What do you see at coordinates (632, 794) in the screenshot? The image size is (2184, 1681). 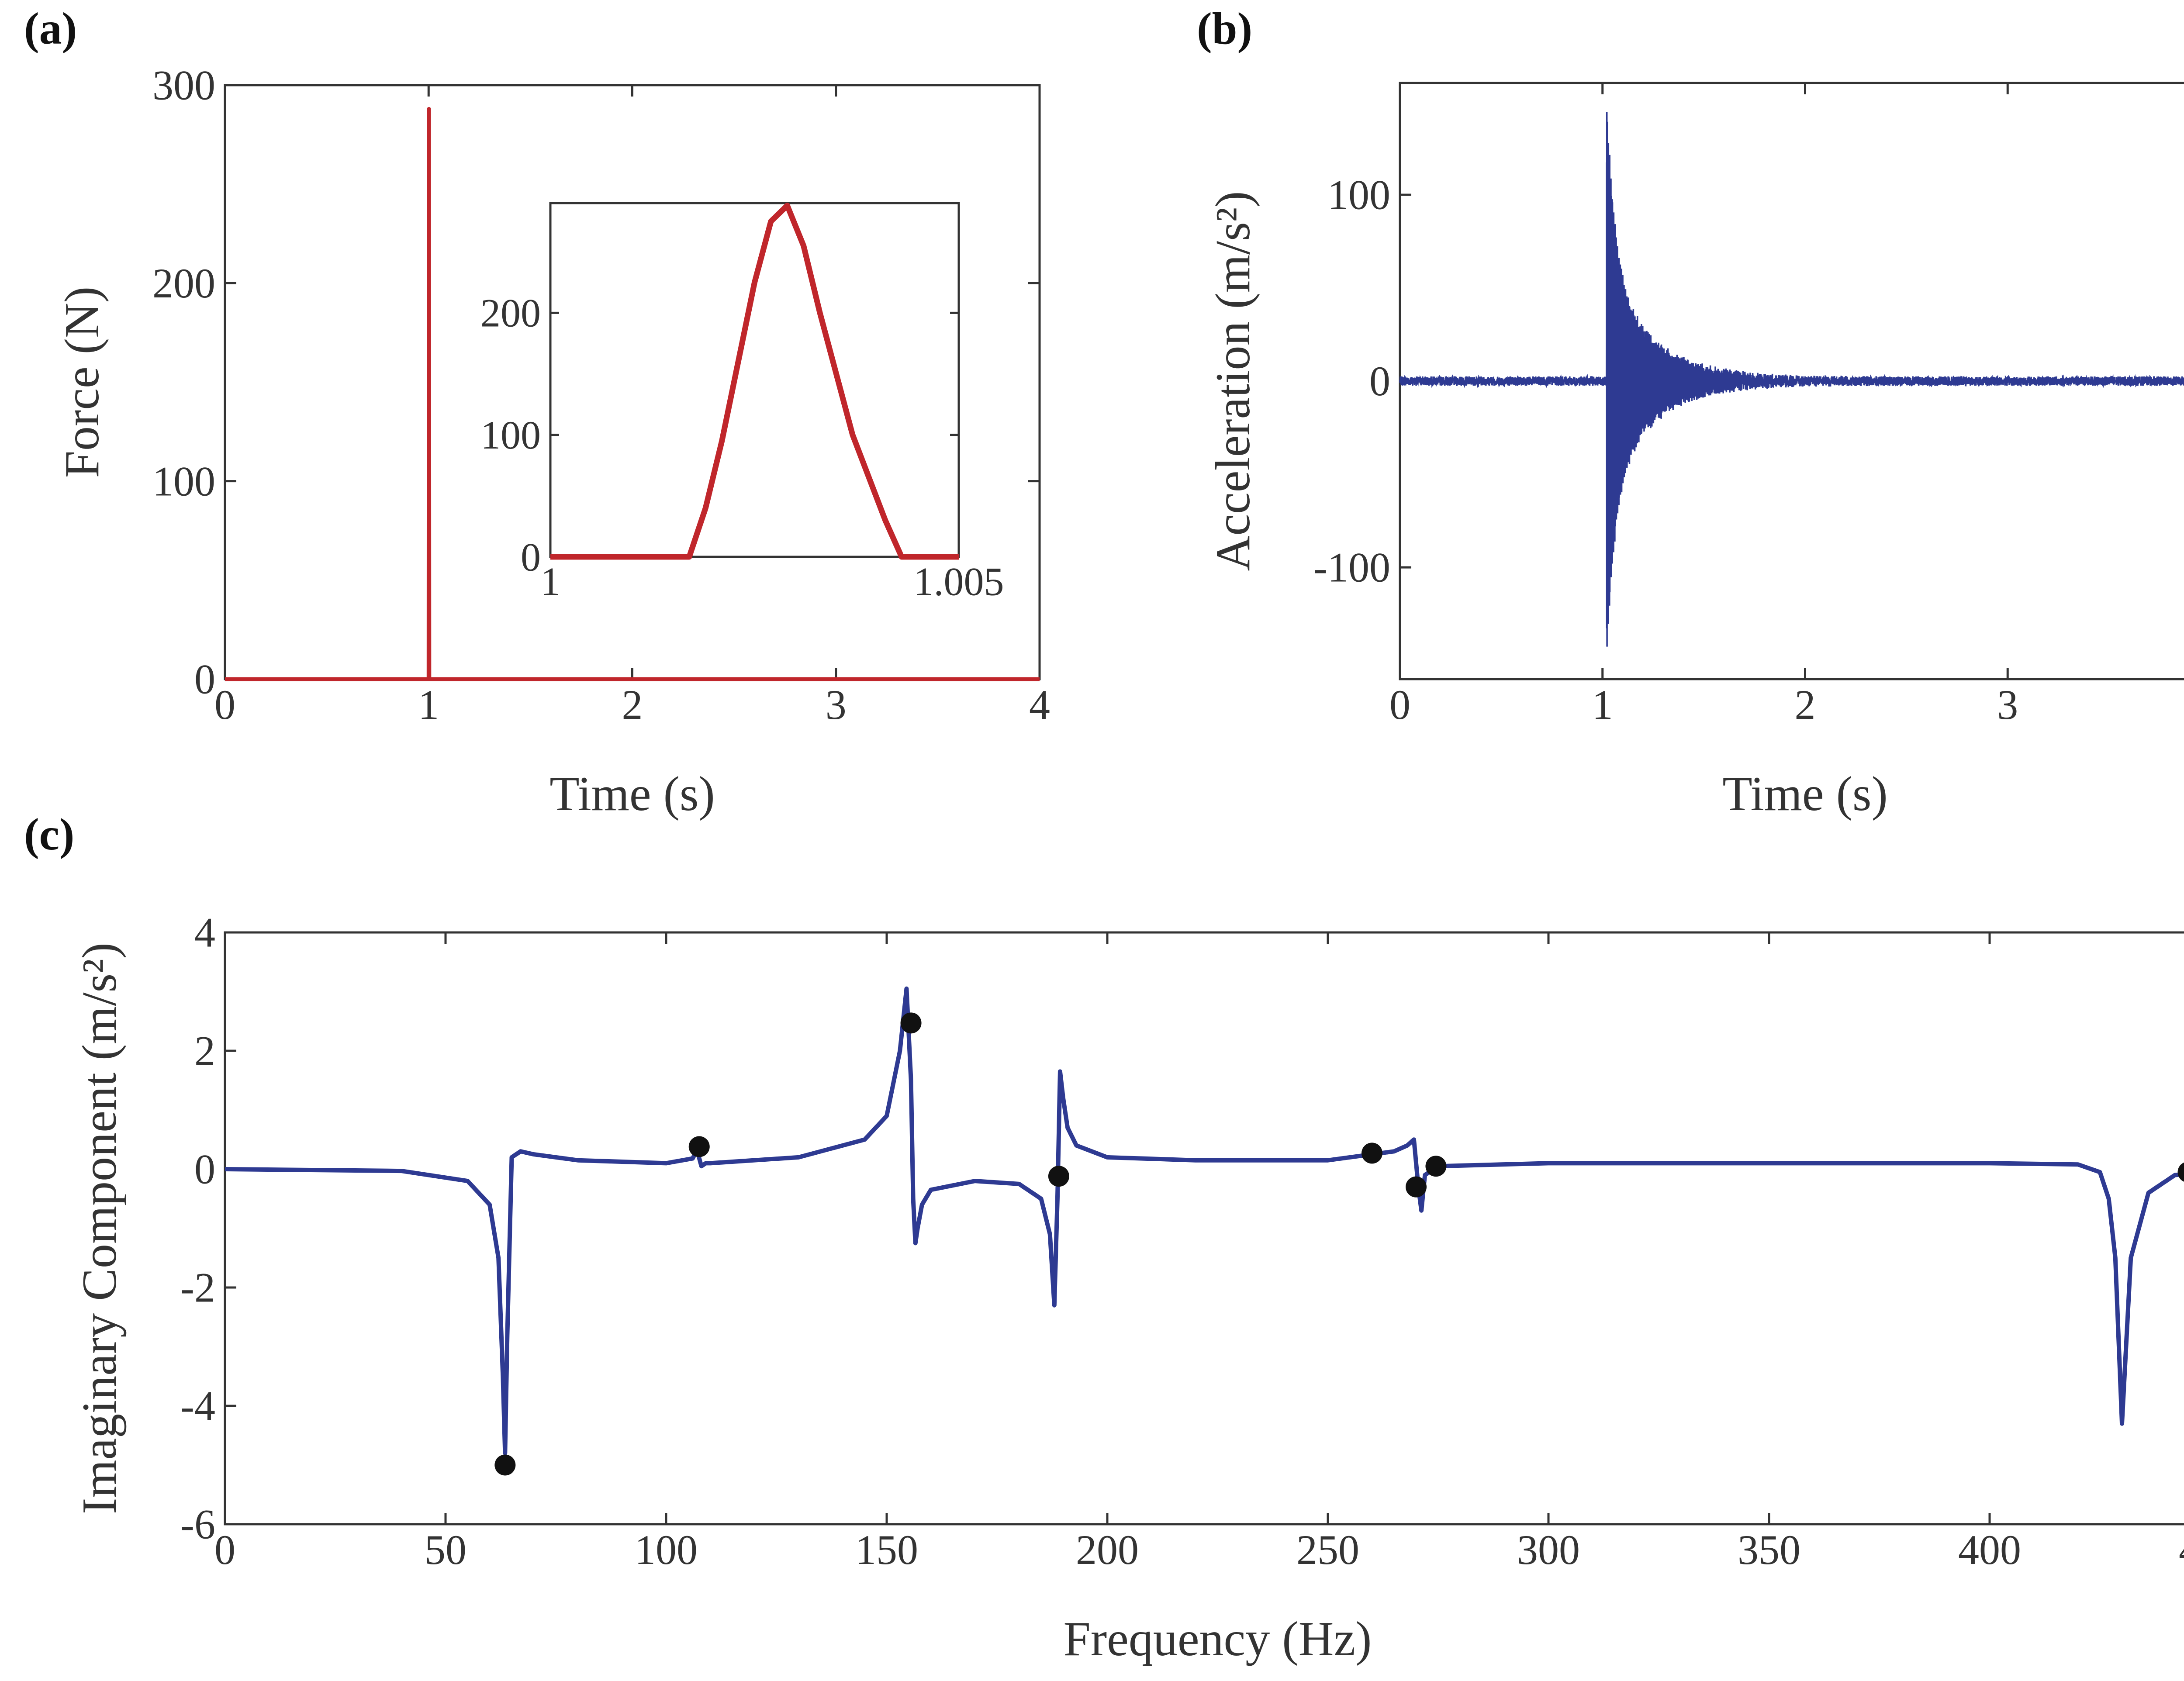 I see `panel-a-x-axis-label: Time (s)` at bounding box center [632, 794].